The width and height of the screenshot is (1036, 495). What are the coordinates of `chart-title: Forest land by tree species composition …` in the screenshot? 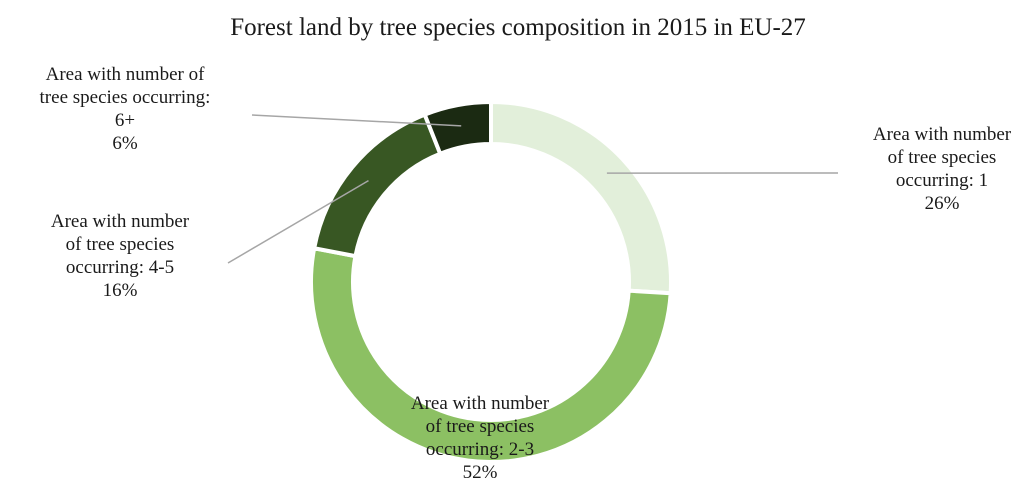 It's located at (518, 27).